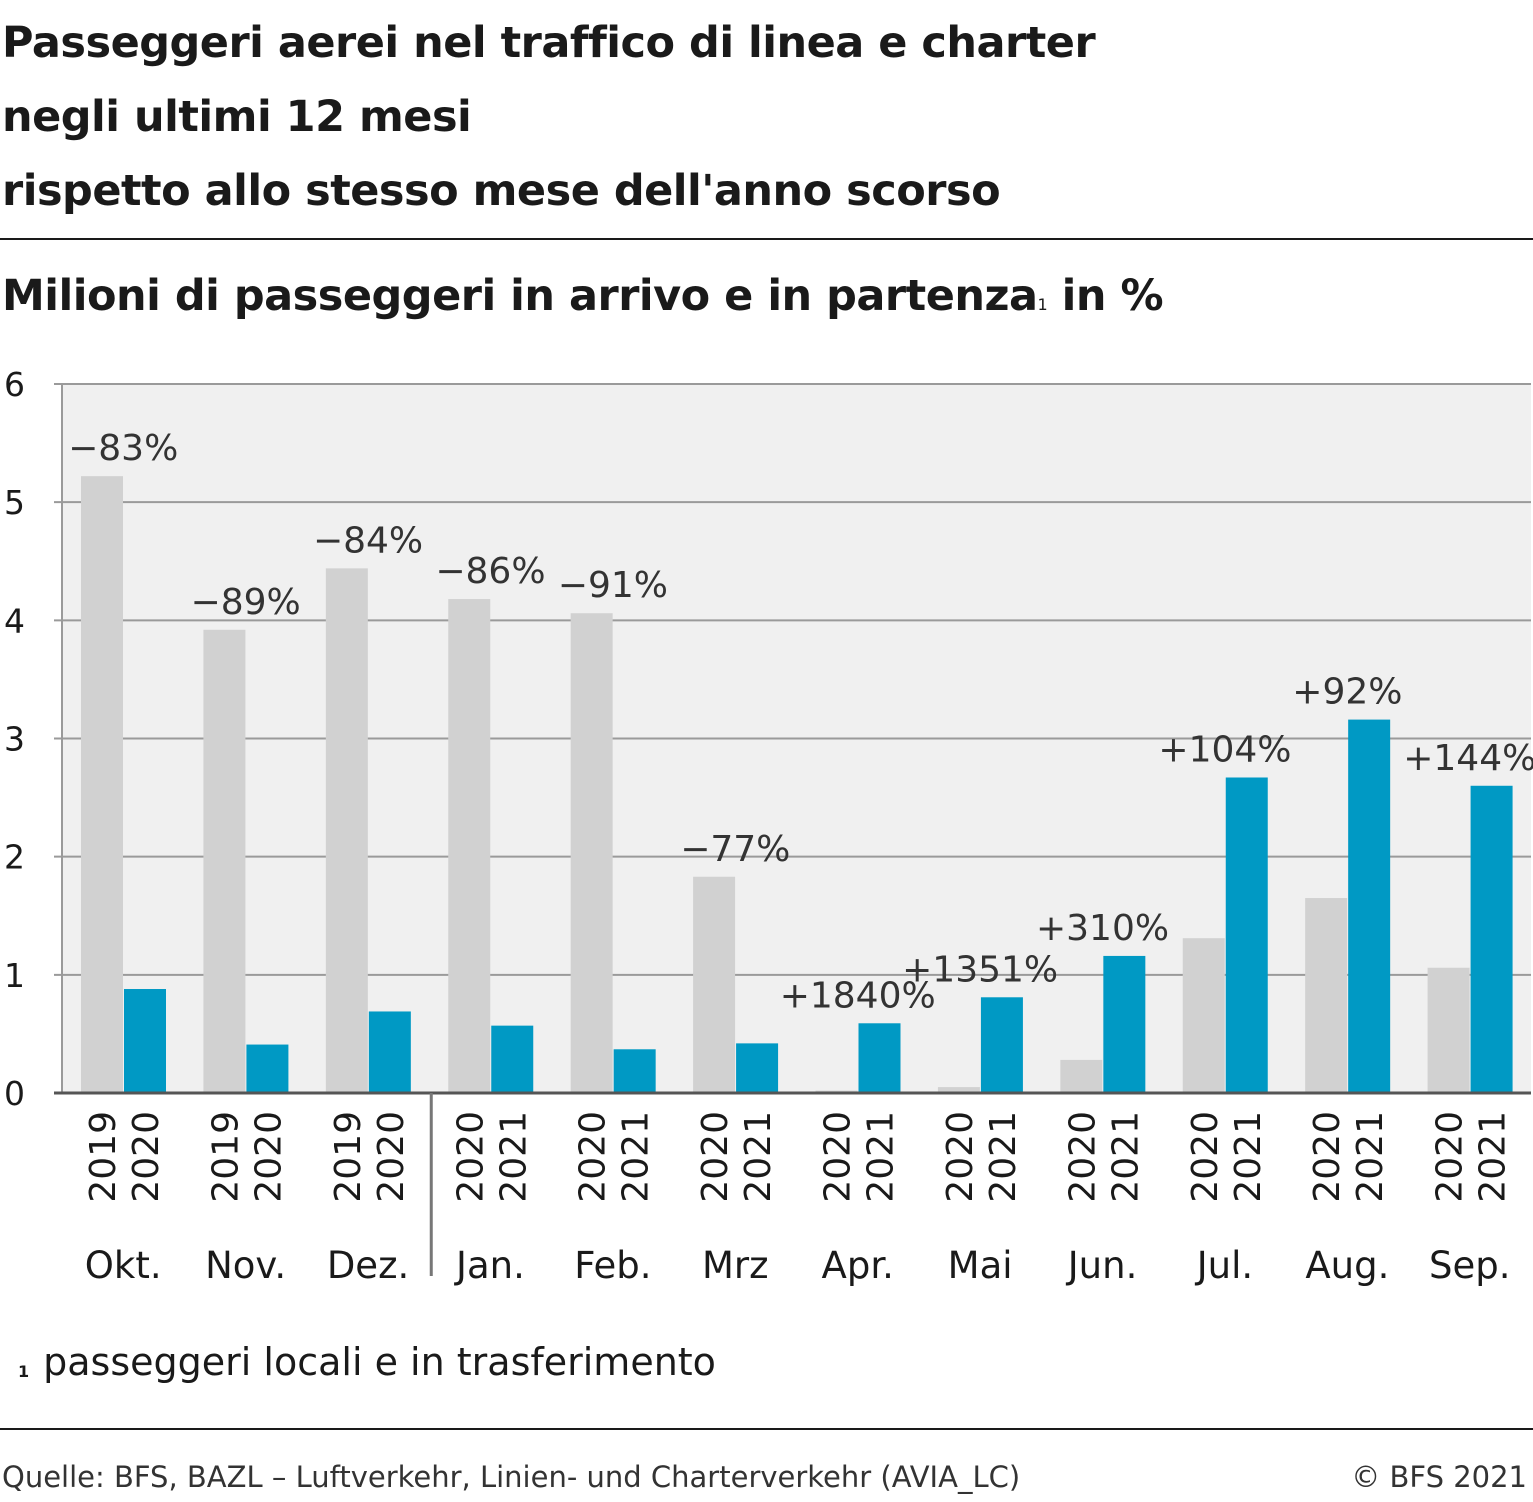 This screenshot has height=1502, width=1533. Describe the element at coordinates (613, 585) in the screenshot. I see `percent-change-label: −91%` at that location.